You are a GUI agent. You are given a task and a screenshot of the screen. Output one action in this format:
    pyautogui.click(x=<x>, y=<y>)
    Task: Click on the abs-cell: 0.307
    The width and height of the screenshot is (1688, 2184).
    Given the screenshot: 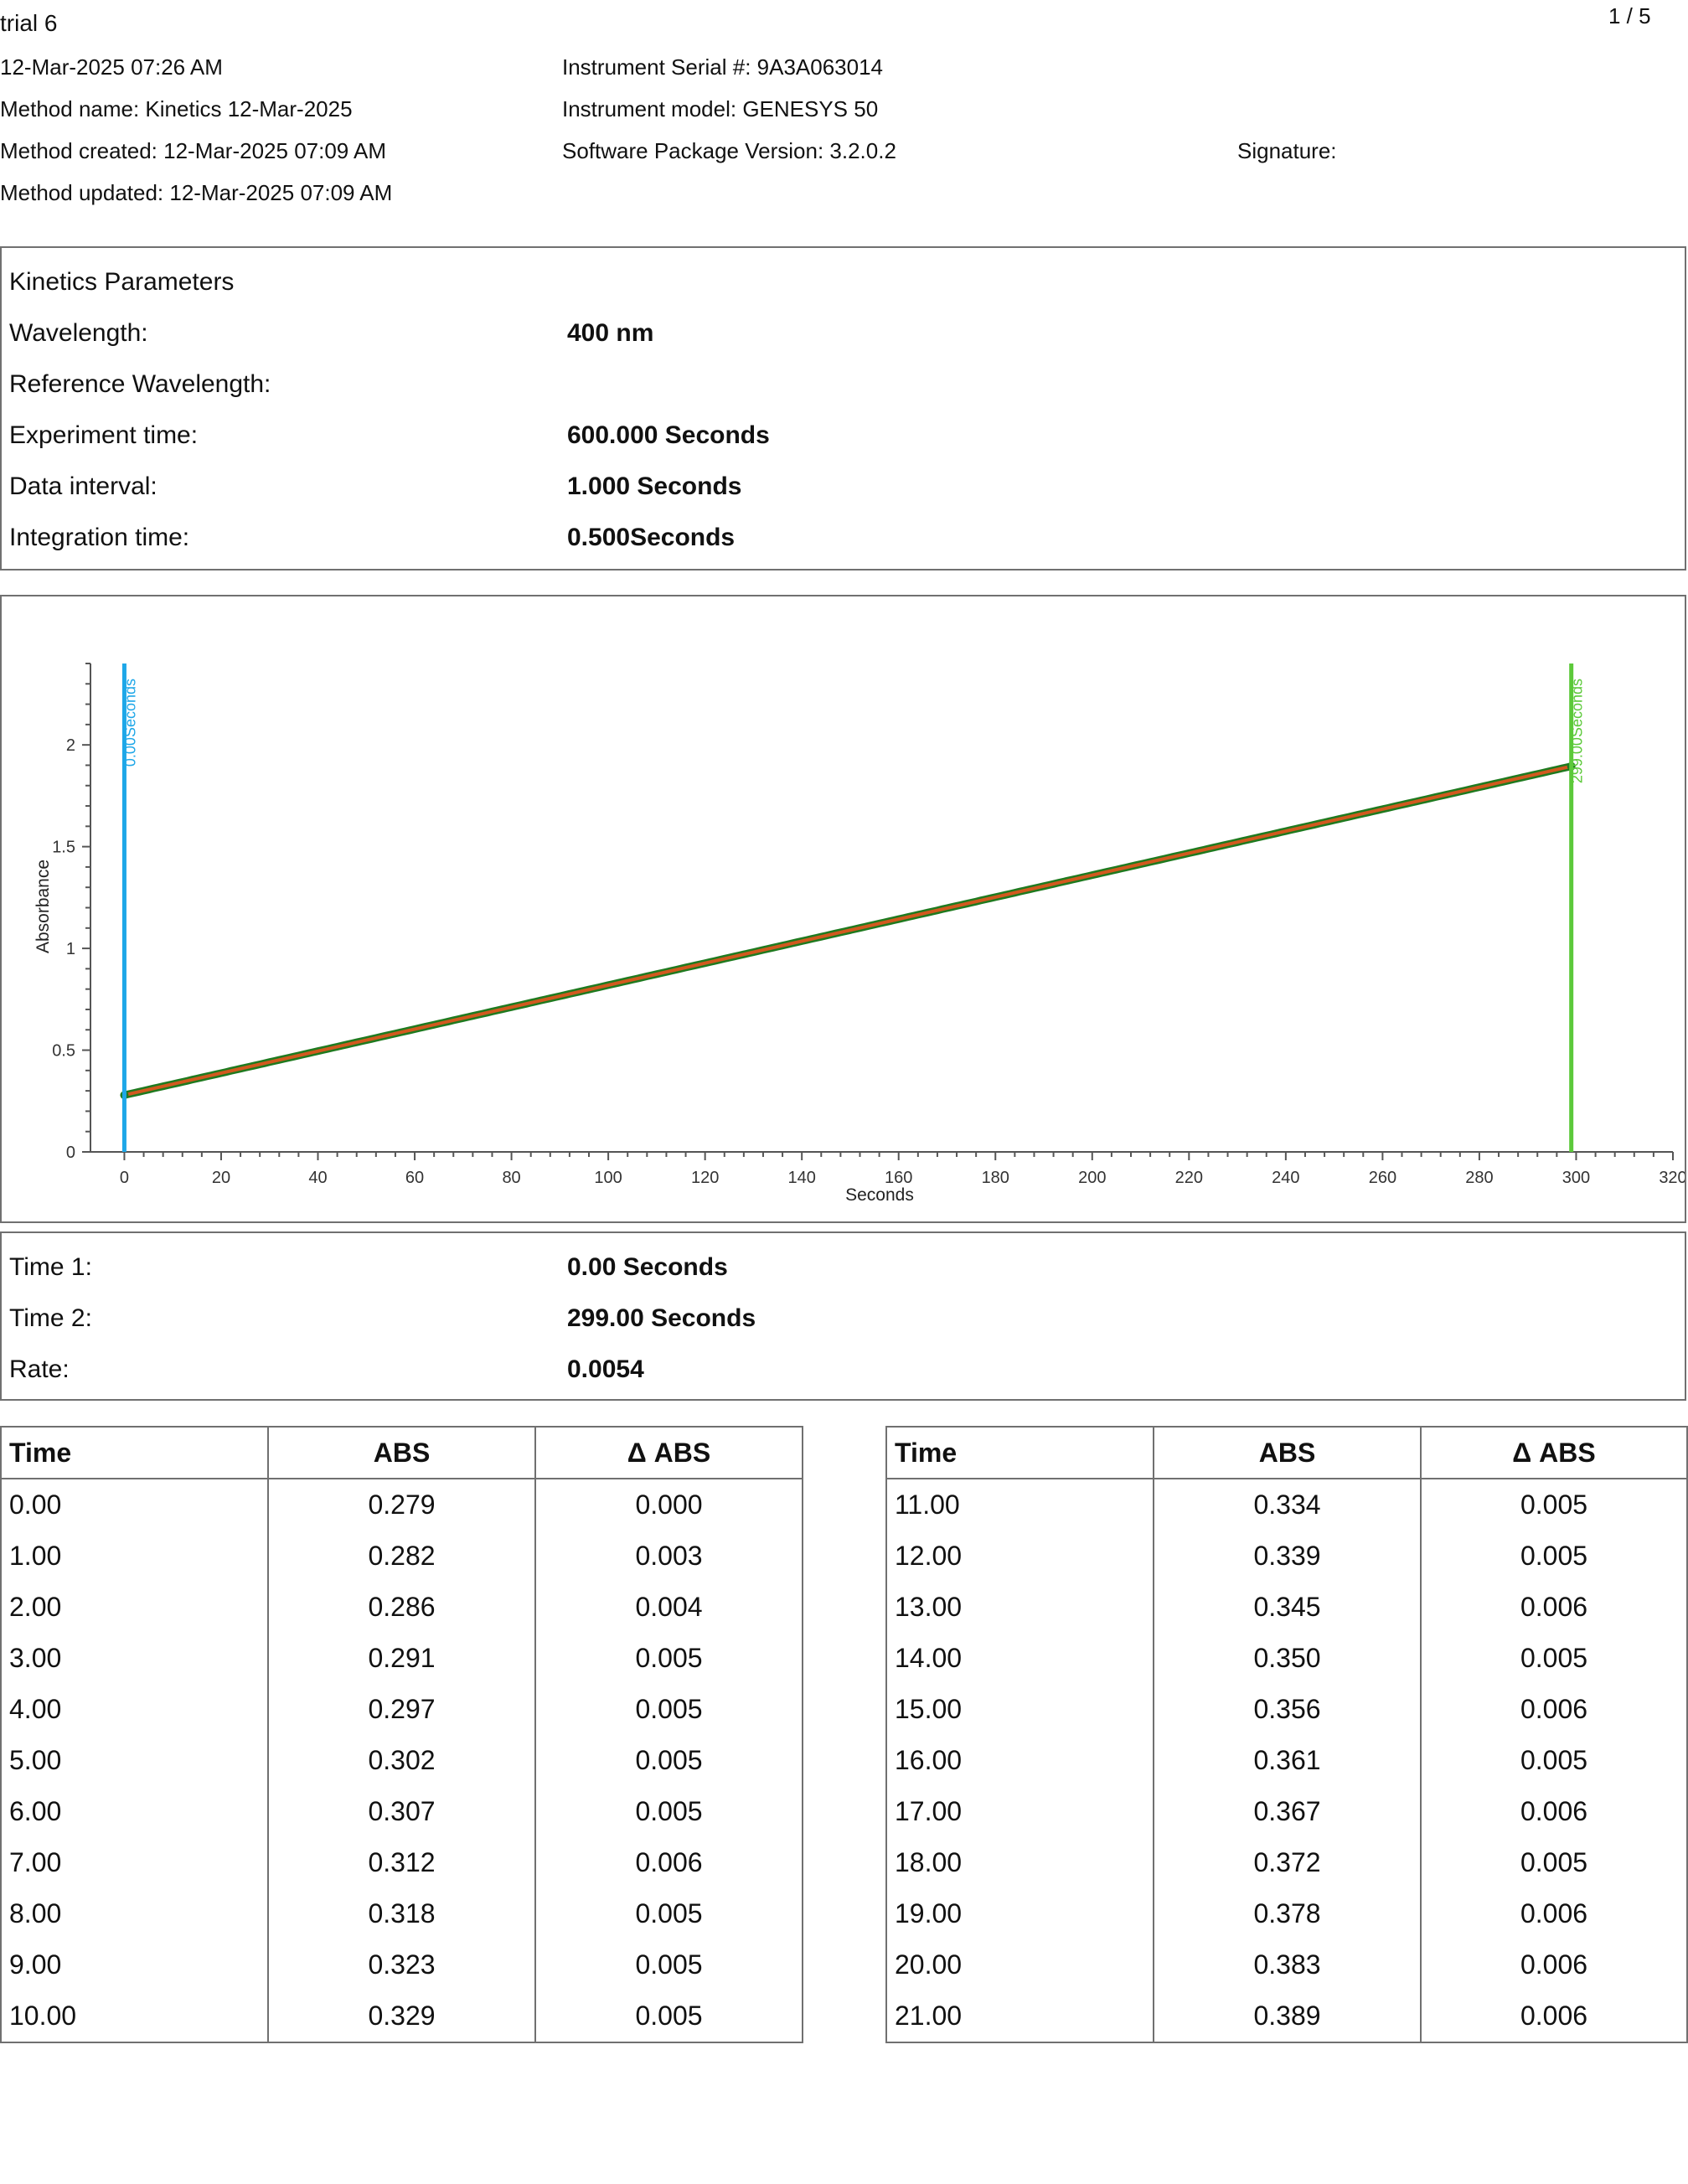 What is the action you would take?
    pyautogui.click(x=402, y=1811)
    